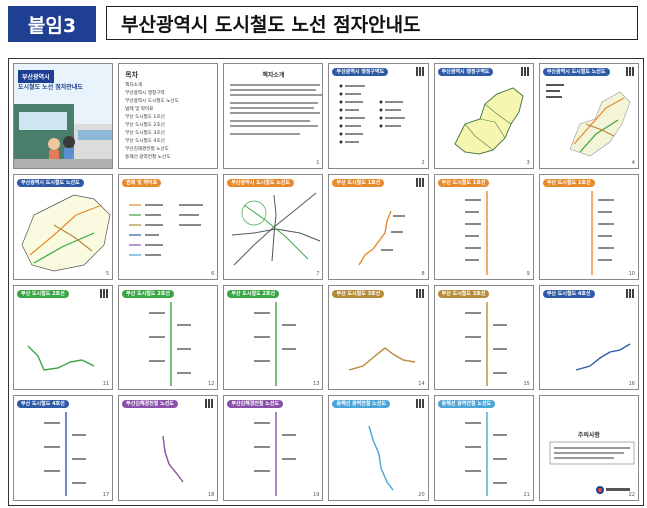 The height and width of the screenshot is (508, 647). I want to click on thumb-line4-strip: 부산 도시철도 4호선 17, so click(63, 448).